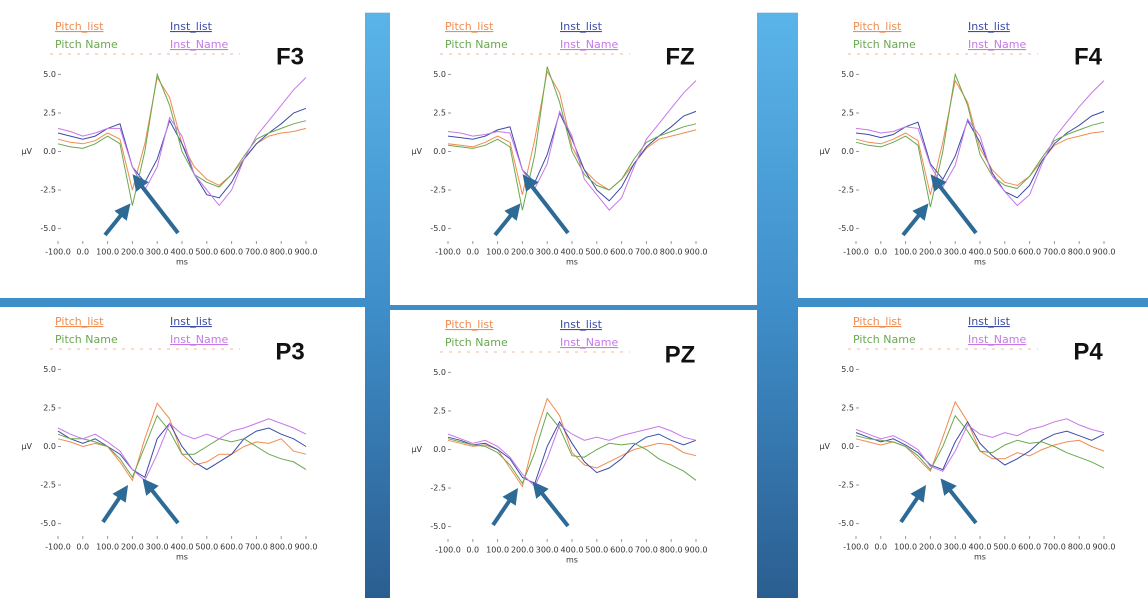 The image size is (1148, 598). What do you see at coordinates (997, 44) in the screenshot?
I see `legend-entry: Inst_Name` at bounding box center [997, 44].